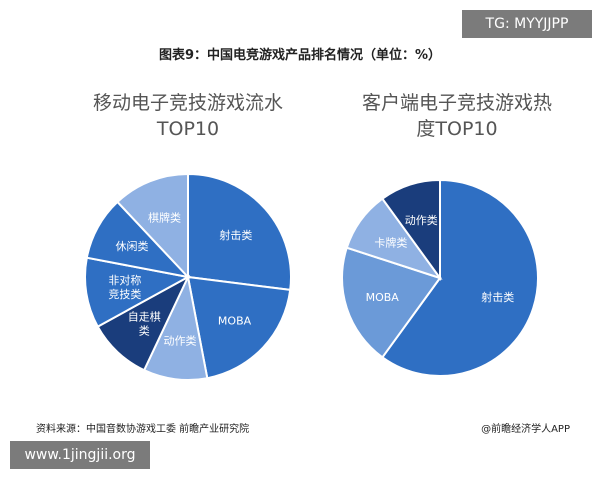  Describe the element at coordinates (80, 455) in the screenshot. I see `watermark-bottom-left: www.1jingjii.org` at that location.